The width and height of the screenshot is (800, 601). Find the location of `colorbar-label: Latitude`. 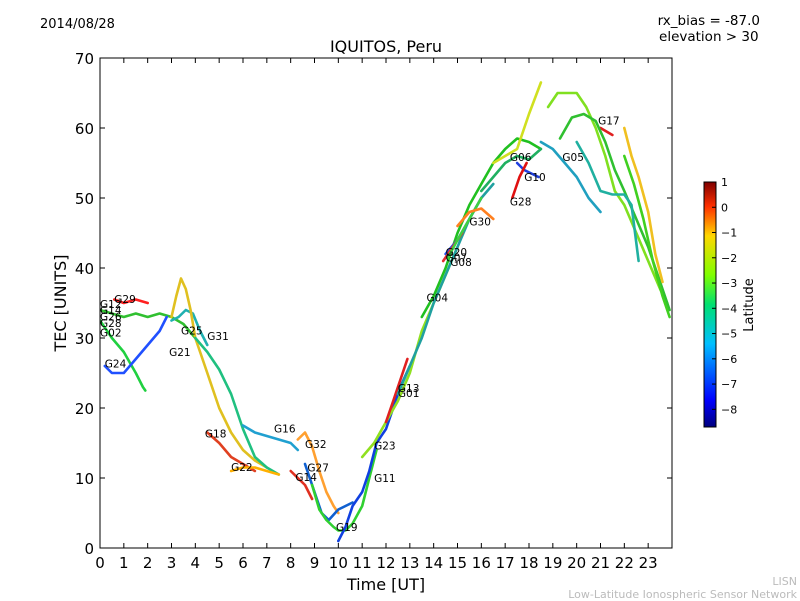

colorbar-label: Latitude is located at coordinates (749, 305).